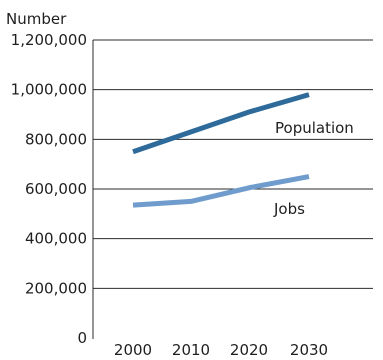 The image size is (383, 360). I want to click on y-tick-label: 800,000, so click(56, 139).